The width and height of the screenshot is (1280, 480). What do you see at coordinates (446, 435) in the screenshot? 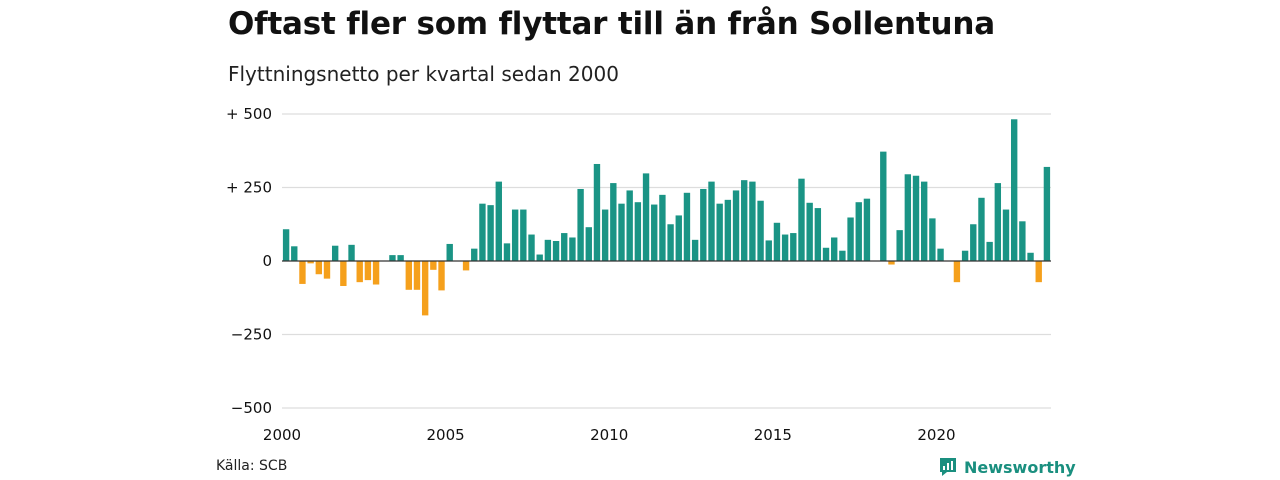
I see `x-tick-label: 2005` at bounding box center [446, 435].